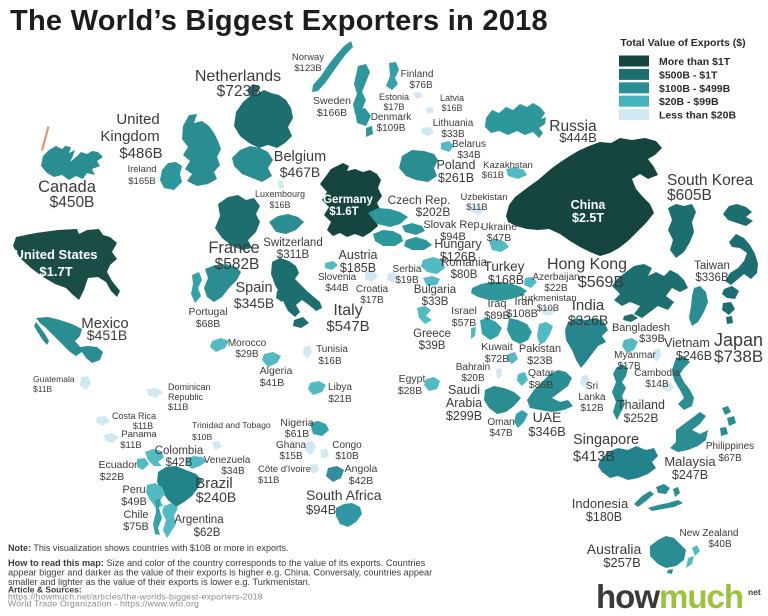  Describe the element at coordinates (540, 361) in the screenshot. I see `svg-text: $23B` at that location.